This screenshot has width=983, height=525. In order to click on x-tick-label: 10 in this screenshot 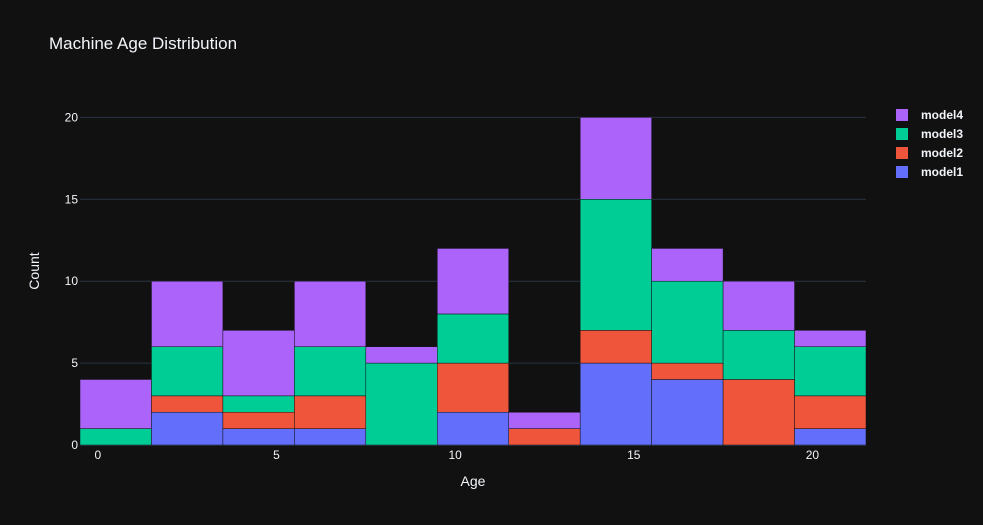, I will do `click(455, 455)`.